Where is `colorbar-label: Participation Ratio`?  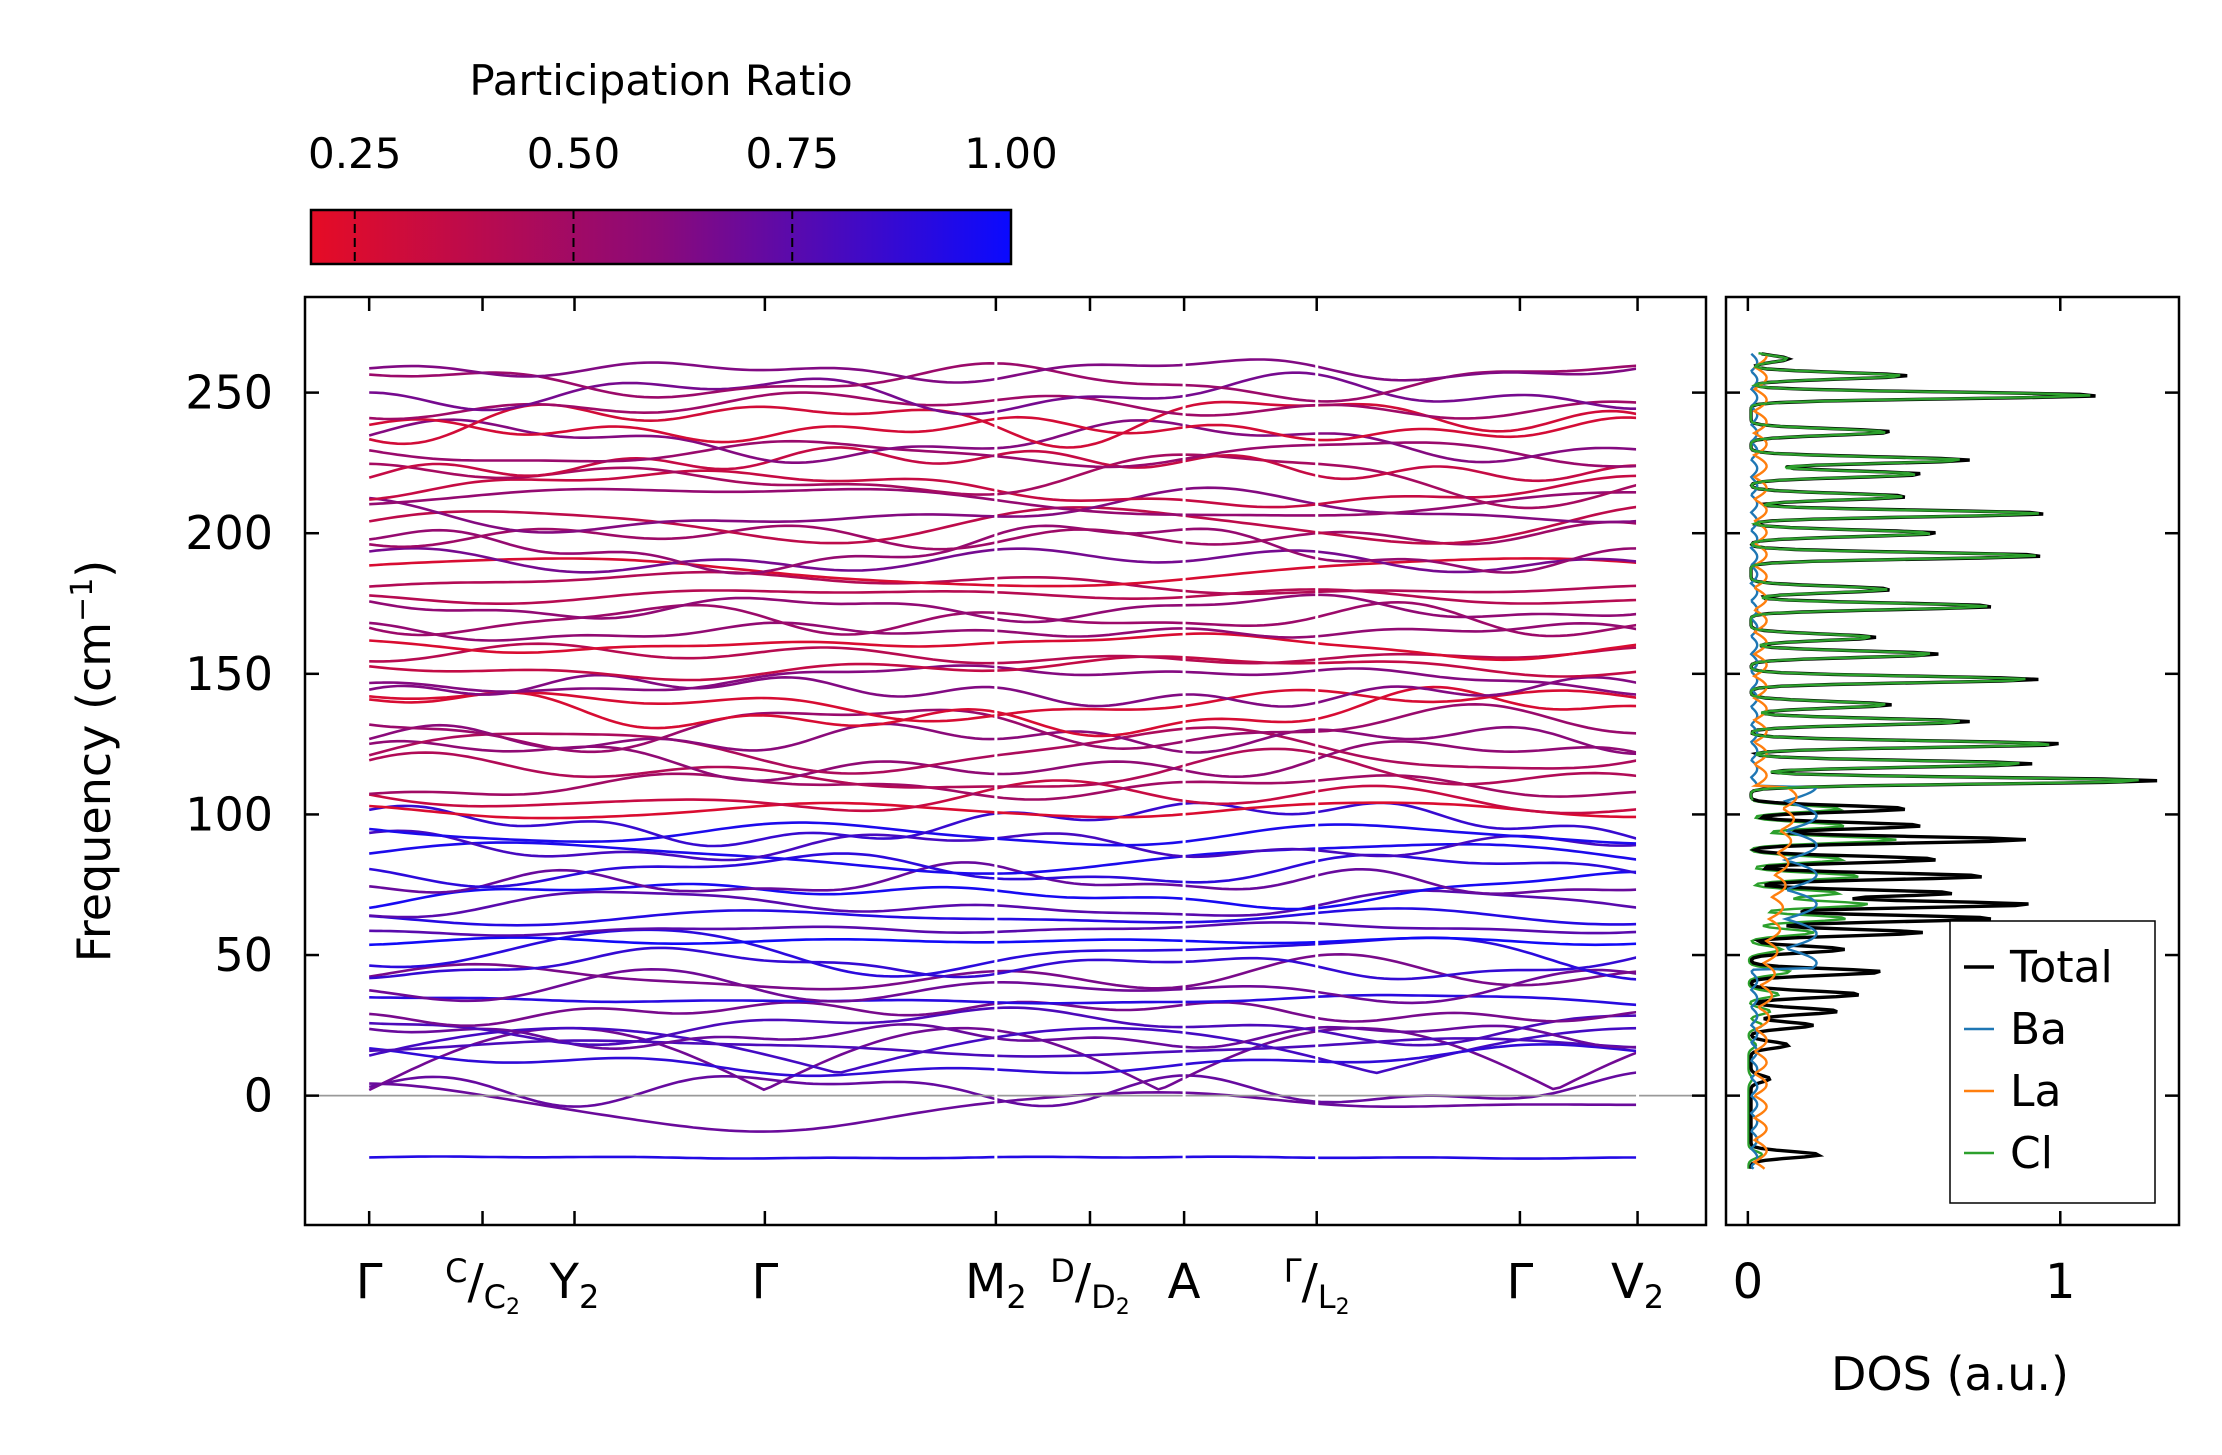 colorbar-label: Participation Ratio is located at coordinates (660, 80).